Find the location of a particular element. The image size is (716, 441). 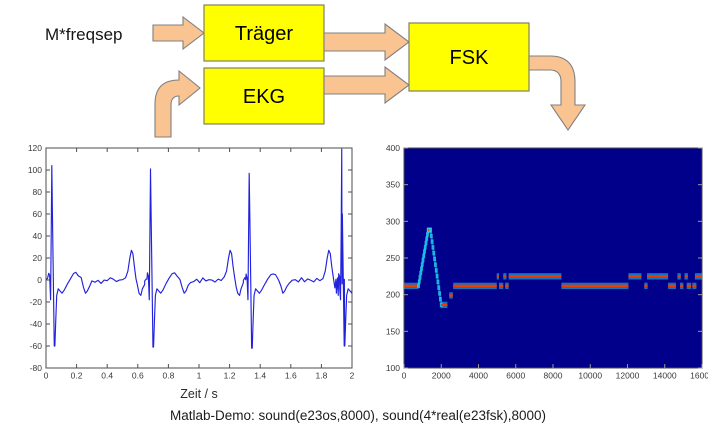

x-tick-label: 0.2 is located at coordinates (77, 375).